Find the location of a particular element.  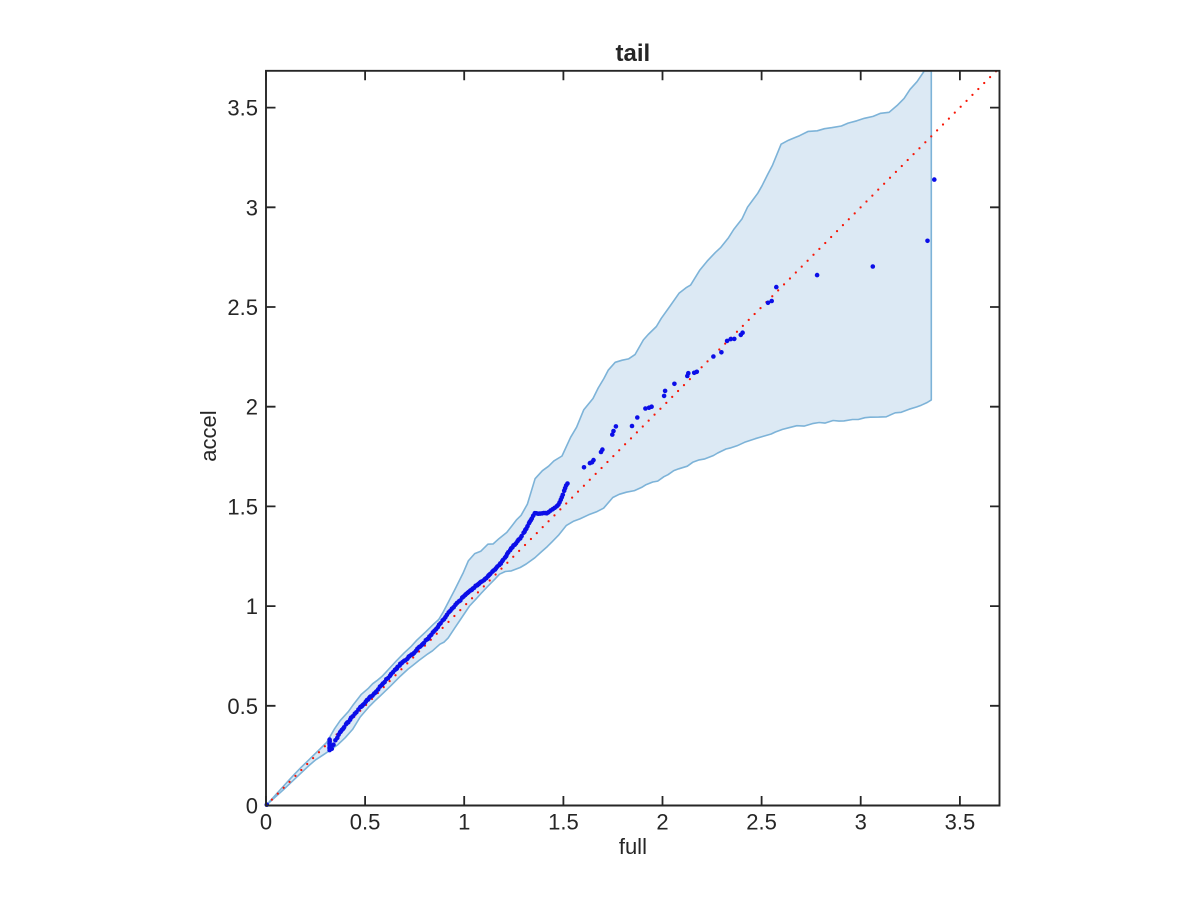

svg-text: tail is located at coordinates (633, 53).